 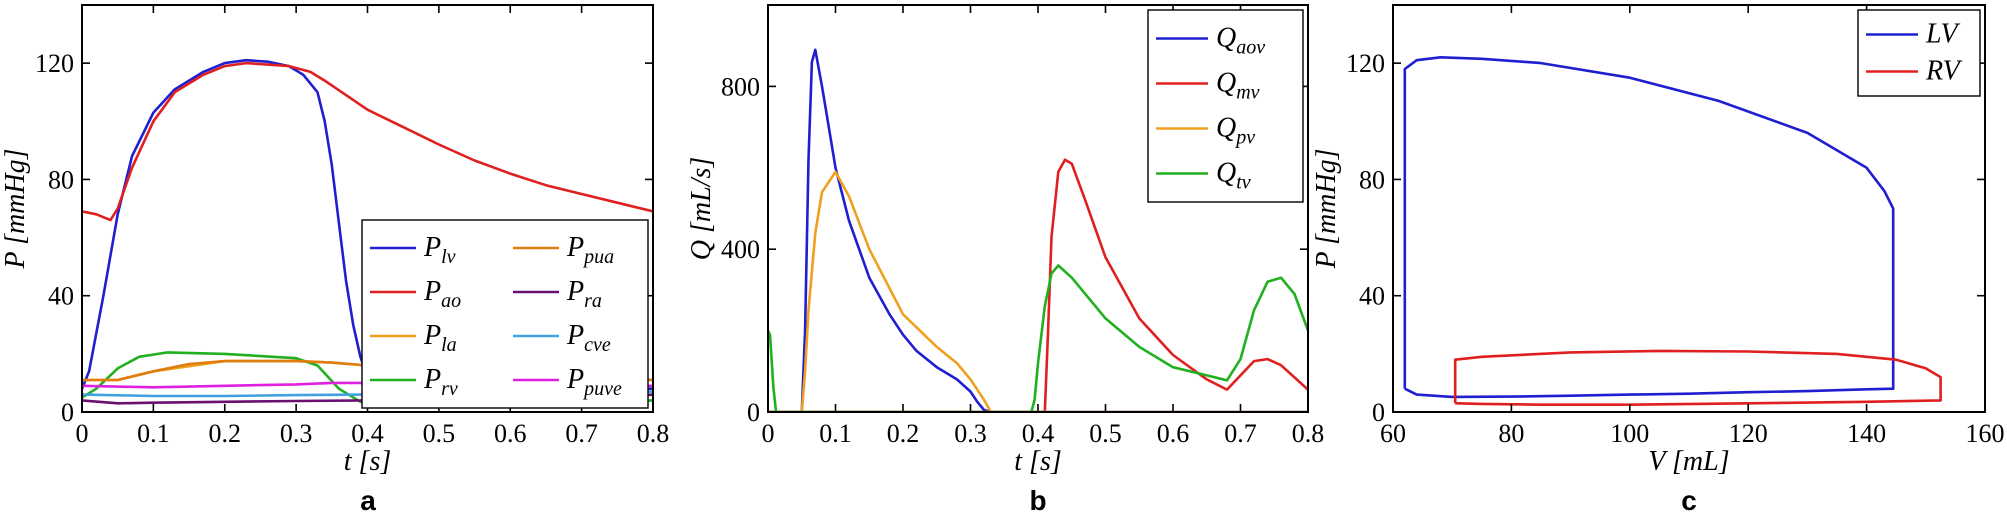 I want to click on x-axis-label: V [mL], so click(x=1688, y=461).